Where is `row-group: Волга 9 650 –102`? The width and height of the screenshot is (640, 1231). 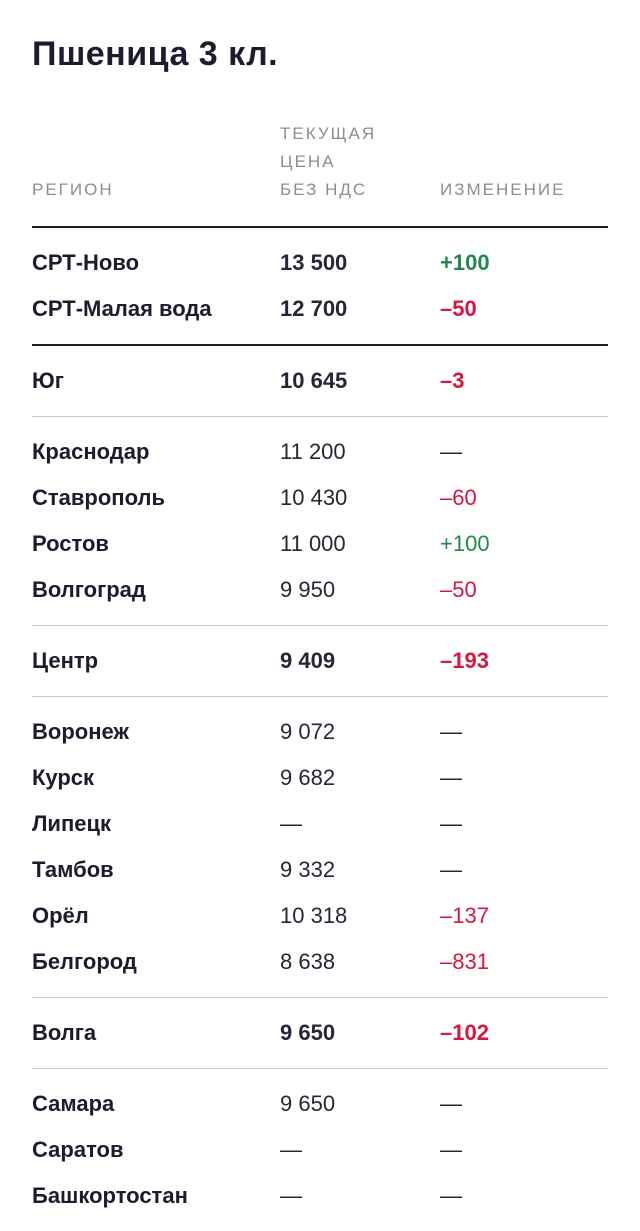 row-group: Волга 9 650 –102 is located at coordinates (320, 1032).